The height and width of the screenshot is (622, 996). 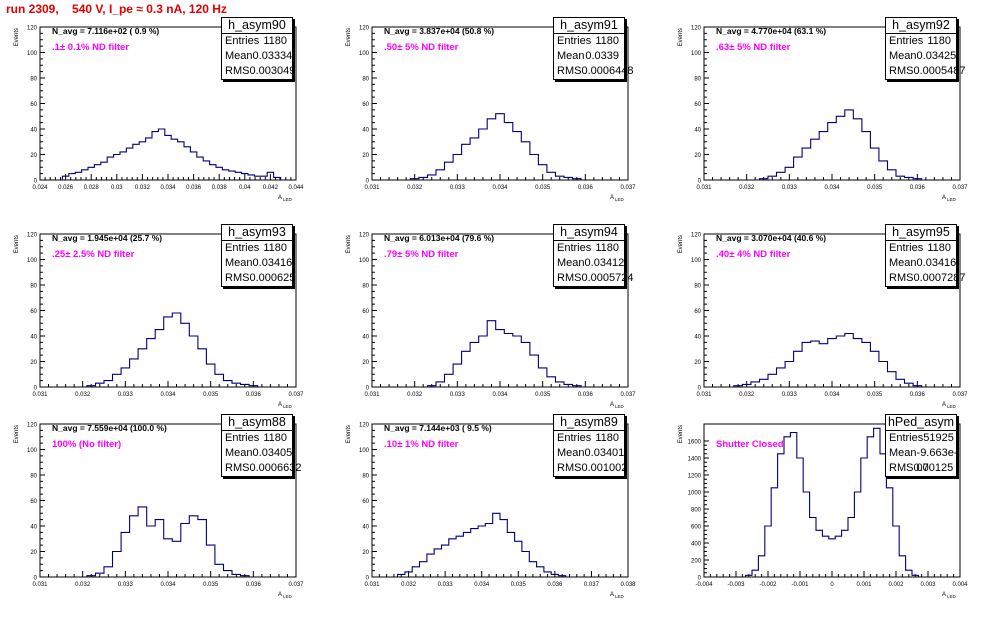 I want to click on y-tick-label: 40, so click(x=33, y=131).